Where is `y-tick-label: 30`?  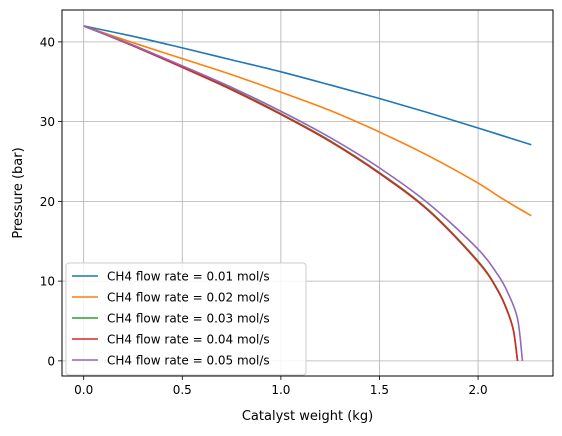
y-tick-label: 30 is located at coordinates (47, 122).